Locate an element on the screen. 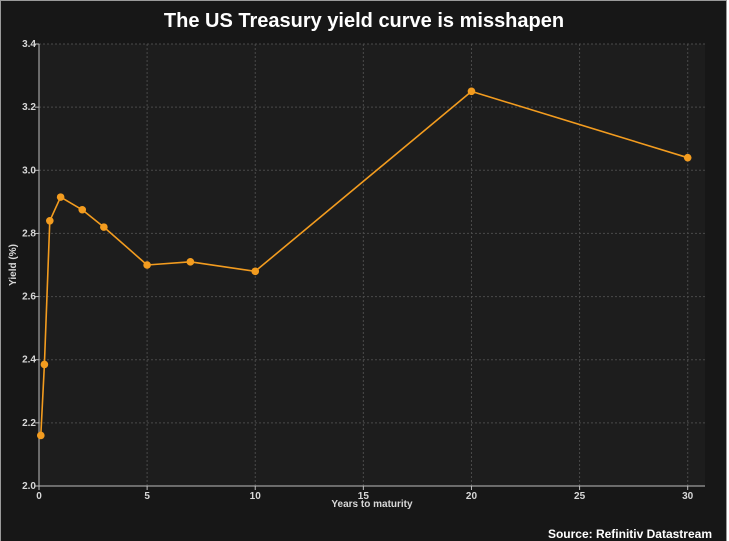 This screenshot has height=541, width=729. y-tick-label: 3.4 is located at coordinates (29, 44).